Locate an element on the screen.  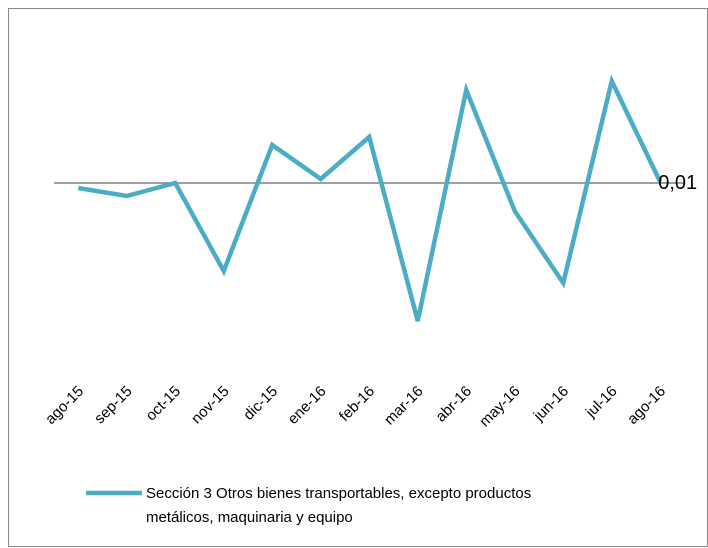
data-label: 0,01 is located at coordinates (677, 183).